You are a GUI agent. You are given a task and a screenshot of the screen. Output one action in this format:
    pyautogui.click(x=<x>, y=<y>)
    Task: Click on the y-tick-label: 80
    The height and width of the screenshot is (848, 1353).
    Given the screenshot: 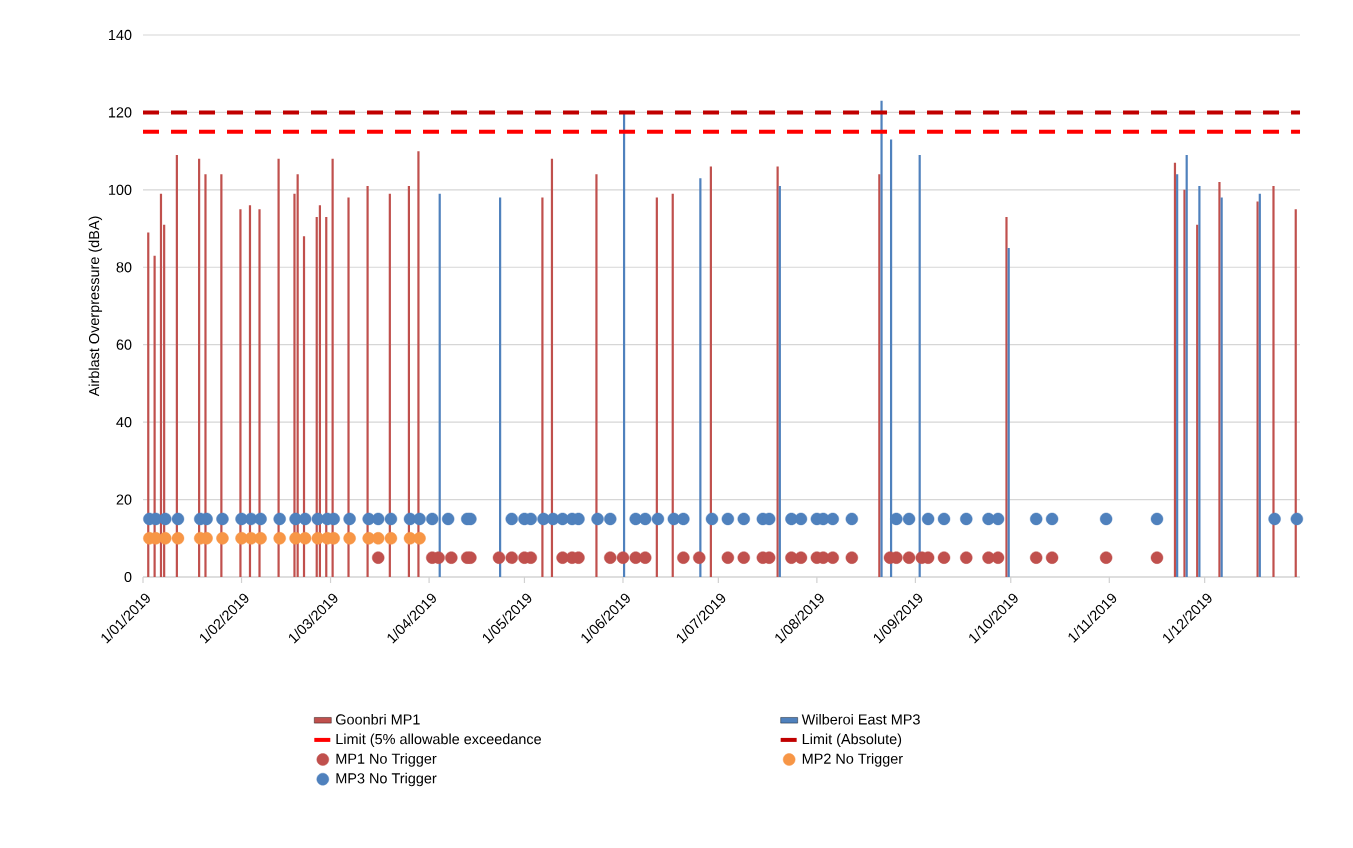 What is the action you would take?
    pyautogui.click(x=124, y=267)
    